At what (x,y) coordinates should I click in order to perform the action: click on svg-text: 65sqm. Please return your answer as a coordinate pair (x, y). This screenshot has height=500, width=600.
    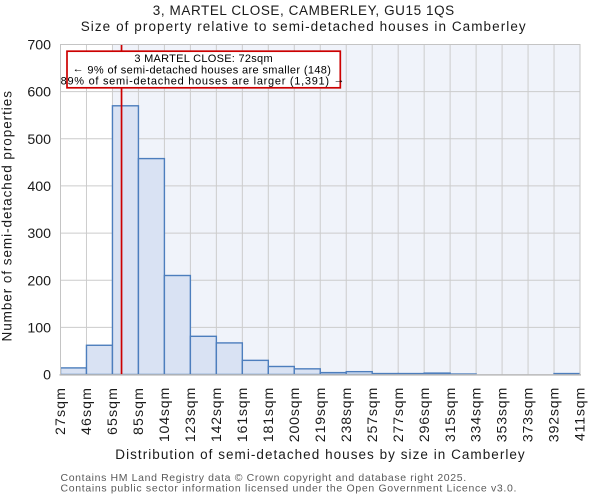
    Looking at the image, I should click on (113, 411).